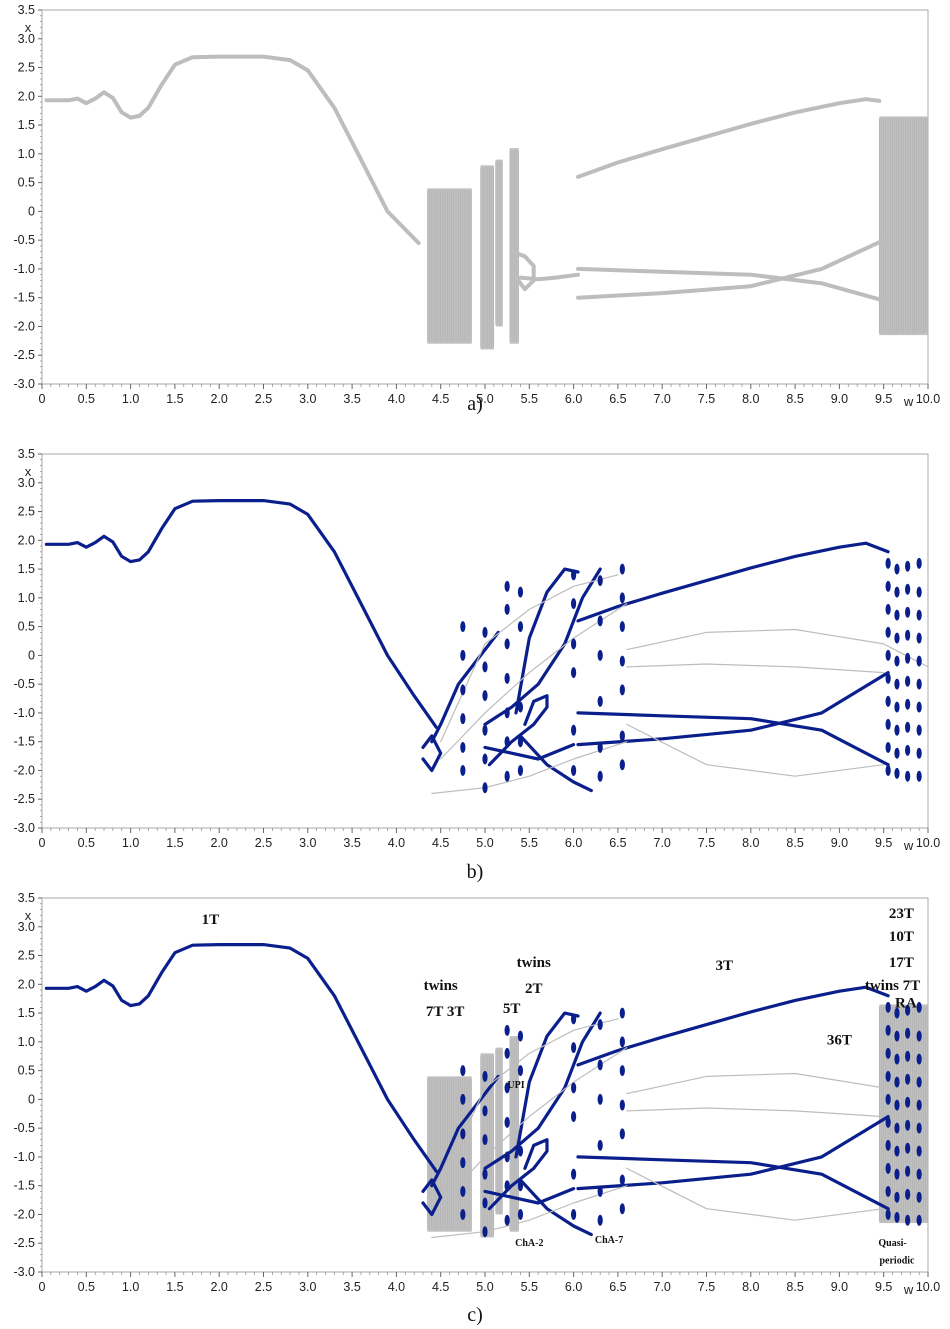 This screenshot has height=1329, width=950. Describe the element at coordinates (28, 471) in the screenshot. I see `y-axis-label: x` at that location.